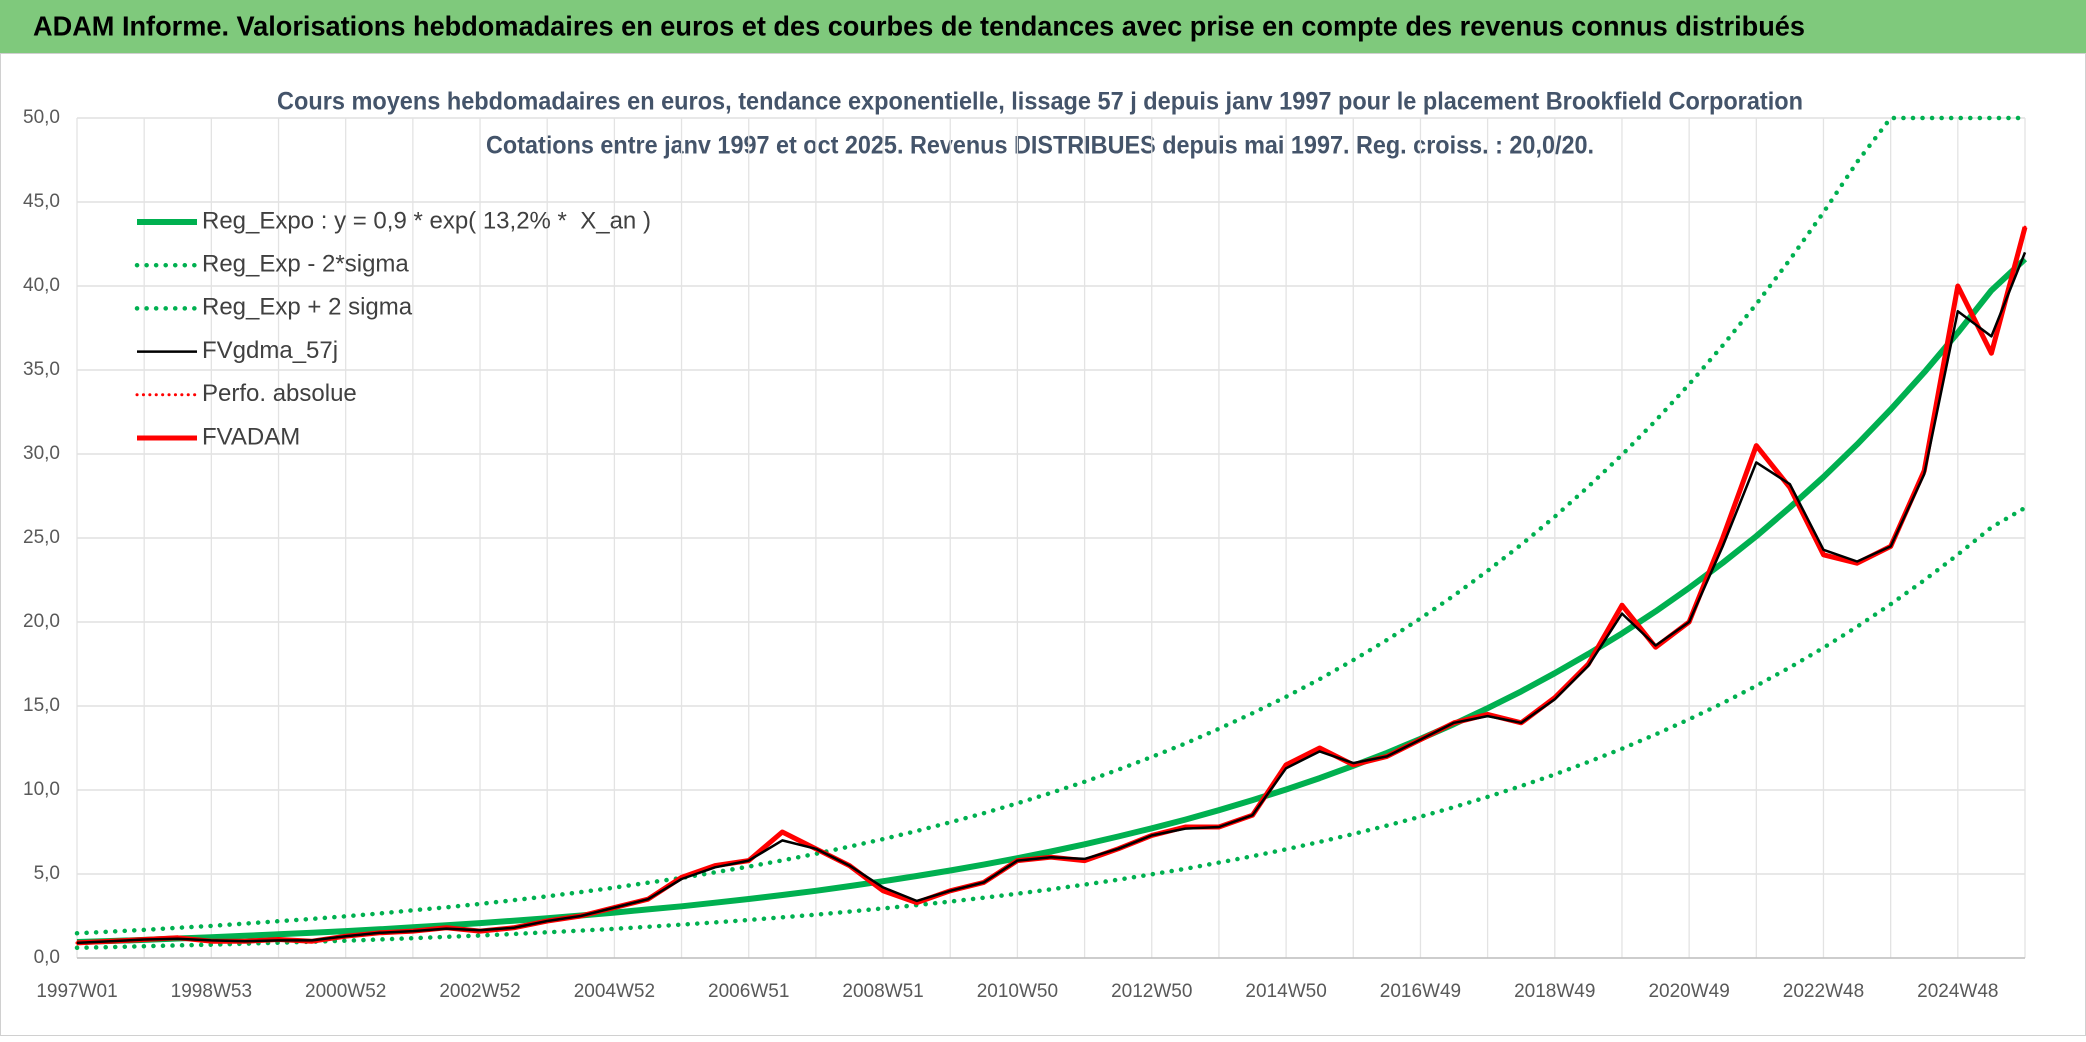  Describe the element at coordinates (426, 220) in the screenshot. I see `legend-label: Reg_Expo : y = 0,9 * exp( 13,2% * X_an )` at that location.